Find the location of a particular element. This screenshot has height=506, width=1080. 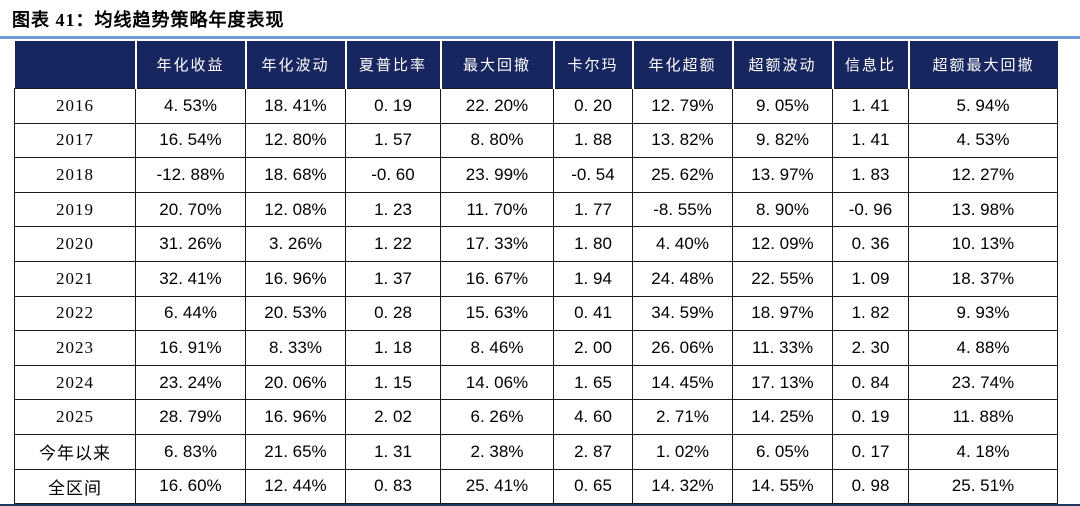

table-cell: 8. 46% is located at coordinates (497, 348).